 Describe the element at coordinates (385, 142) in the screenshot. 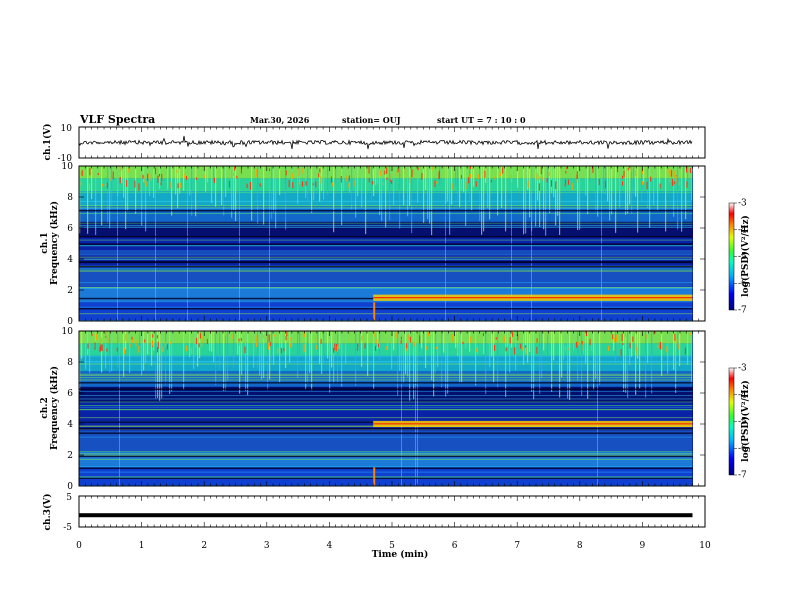

I see `ch1-wave-series` at that location.